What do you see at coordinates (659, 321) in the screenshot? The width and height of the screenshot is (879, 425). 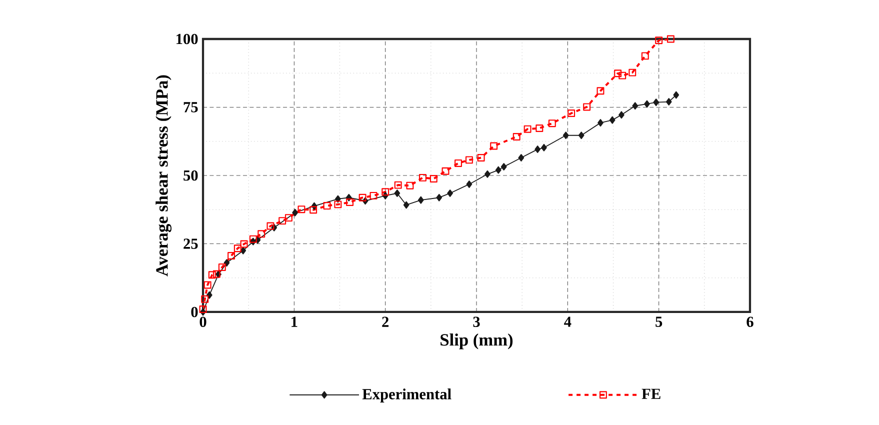 I see `x-tick-label: 5` at bounding box center [659, 321].